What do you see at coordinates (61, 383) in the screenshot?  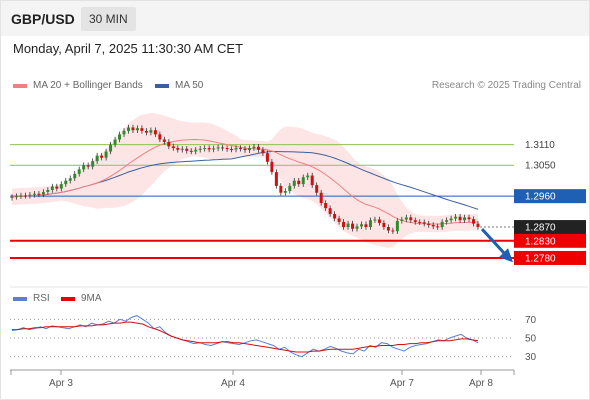 I see `x-tick-label: Apr 3` at bounding box center [61, 383].